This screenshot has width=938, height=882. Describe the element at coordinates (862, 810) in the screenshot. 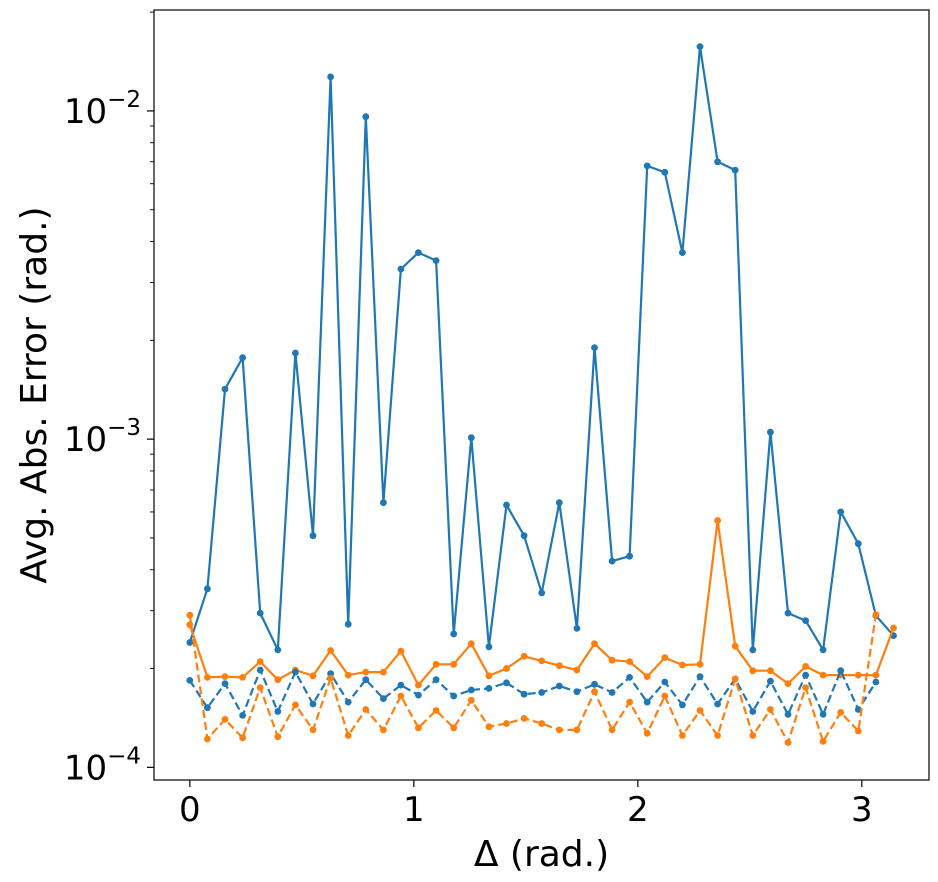

I see `x-tick-label: 3` at that location.